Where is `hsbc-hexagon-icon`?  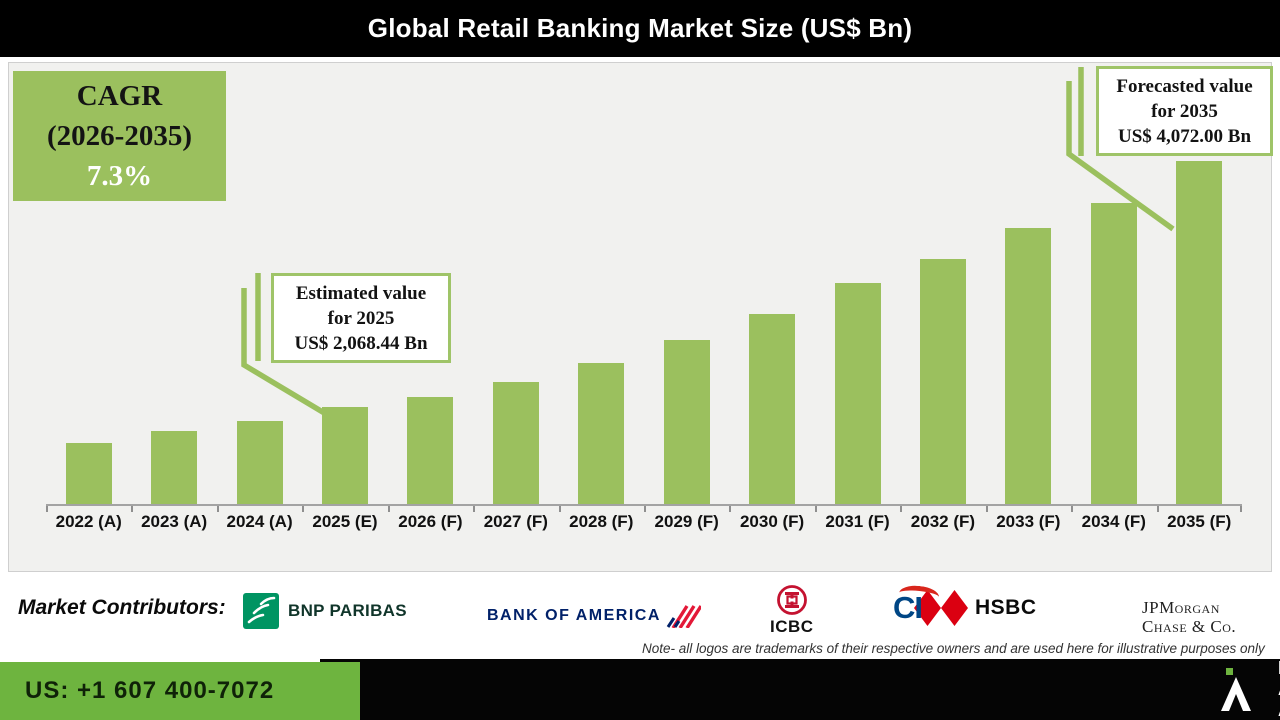
hsbc-hexagon-icon is located at coordinates (941, 608).